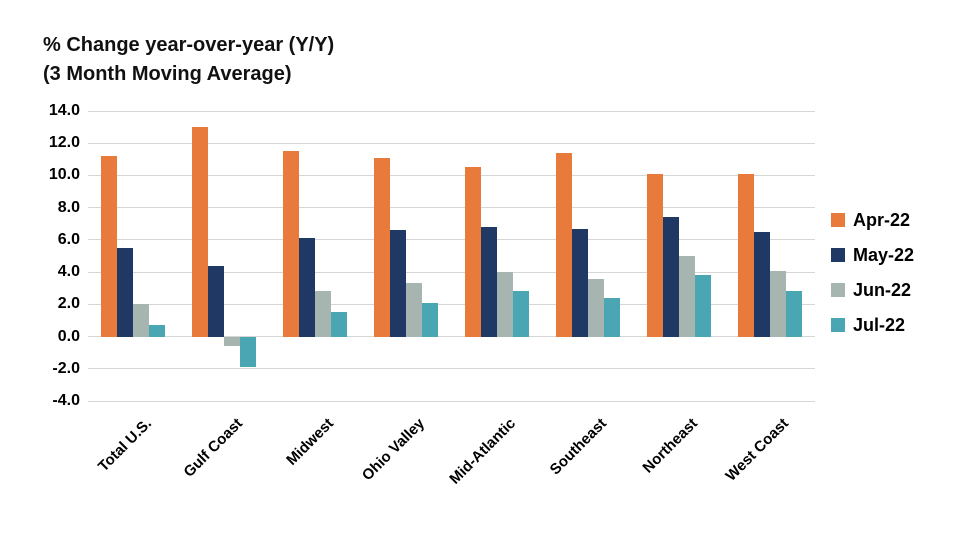 The height and width of the screenshot is (540, 960). Describe the element at coordinates (141, 320) in the screenshot. I see `bar-jun-22-total-u-s-` at that location.